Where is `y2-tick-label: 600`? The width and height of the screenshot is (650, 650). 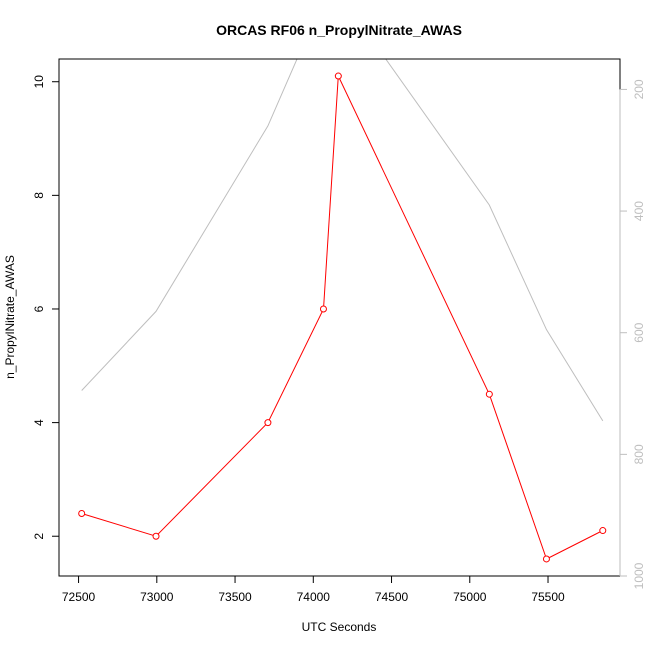
y2-tick-label: 600 is located at coordinates (639, 332).